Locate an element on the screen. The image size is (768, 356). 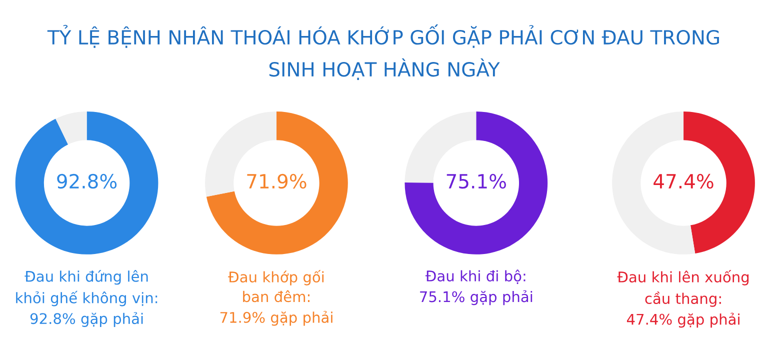
text: Đau khi đứng lên khỏi ghế không vịn: 92.8% gặp phải is located at coordinates (87, 298).